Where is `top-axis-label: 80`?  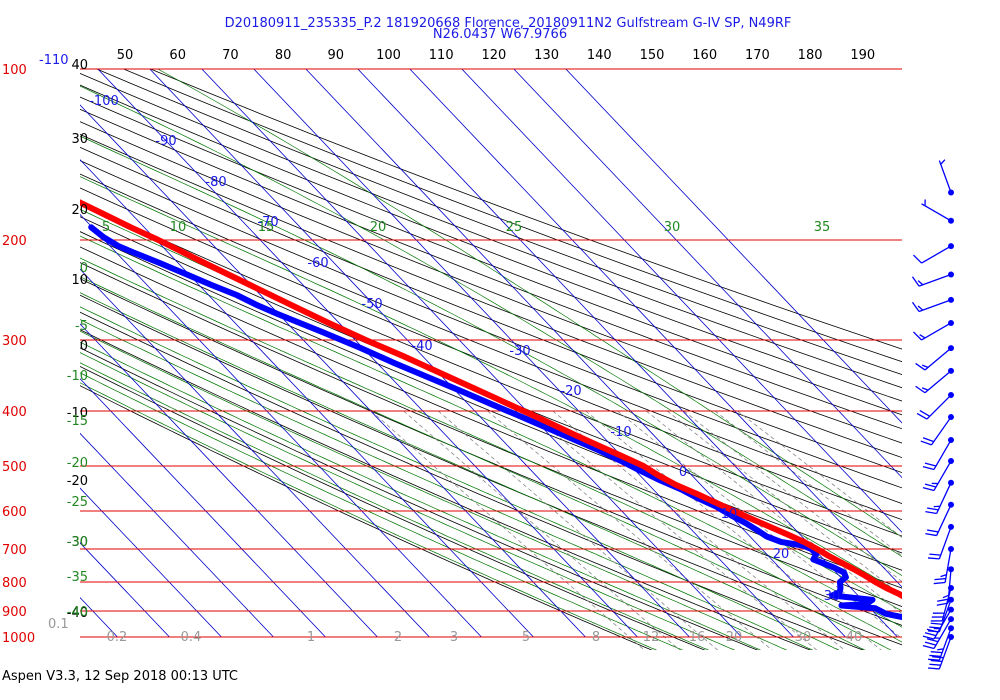
top-axis-label: 80 is located at coordinates (283, 55).